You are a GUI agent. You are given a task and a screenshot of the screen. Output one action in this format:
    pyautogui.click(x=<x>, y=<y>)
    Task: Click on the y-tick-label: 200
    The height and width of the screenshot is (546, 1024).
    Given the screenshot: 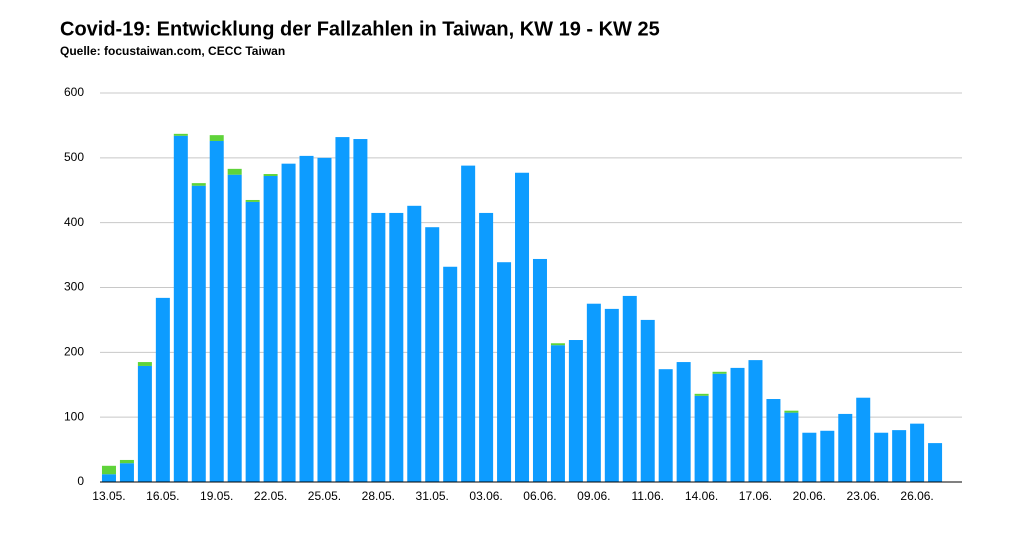 What is the action you would take?
    pyautogui.click(x=74, y=352)
    